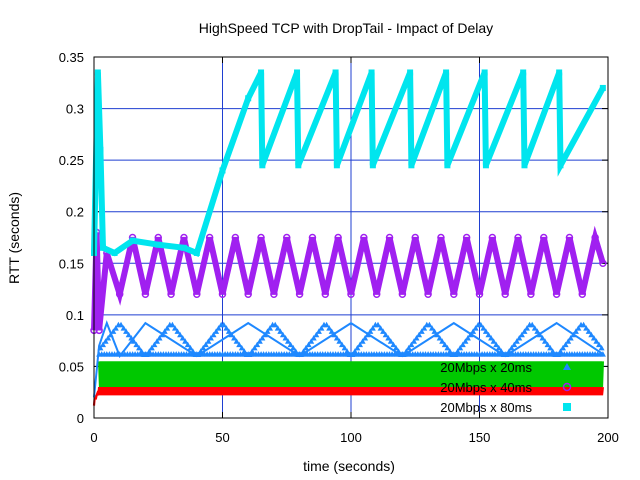  What do you see at coordinates (480, 437) in the screenshot?
I see `x-tick-label: 150` at bounding box center [480, 437].